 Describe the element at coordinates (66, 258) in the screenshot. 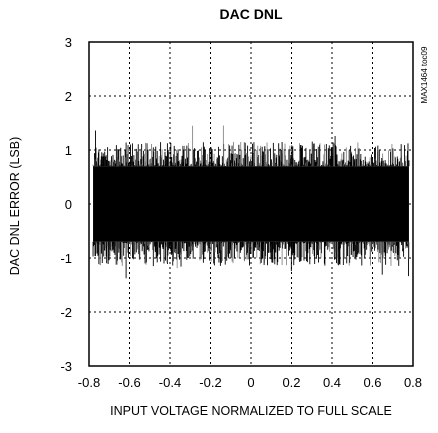

I see `y-tick-label: -1` at that location.